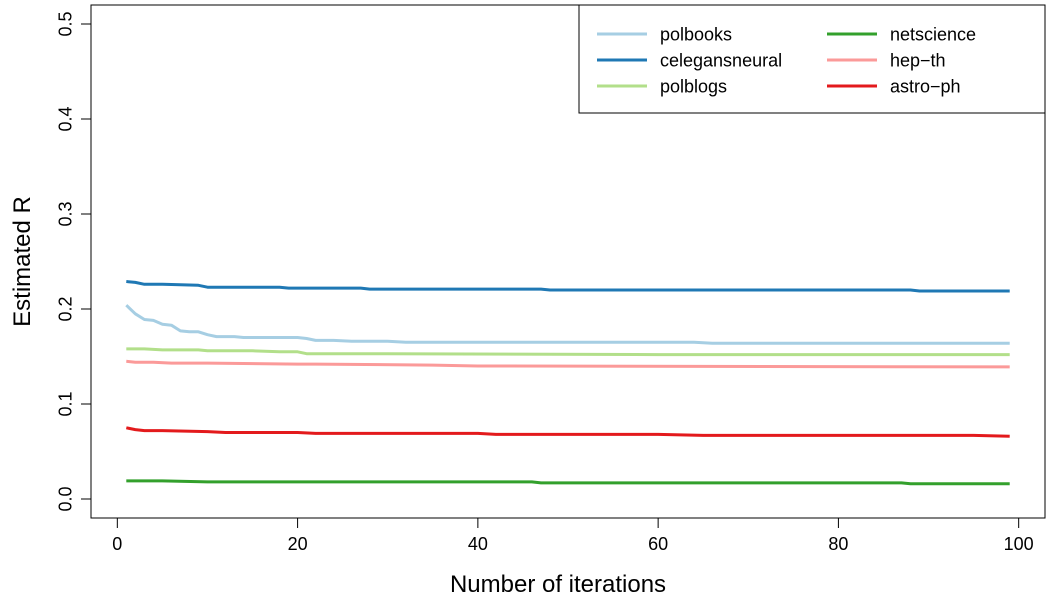 The width and height of the screenshot is (1046, 600). Describe the element at coordinates (933, 34) in the screenshot. I see `legend-label: netscience` at that location.